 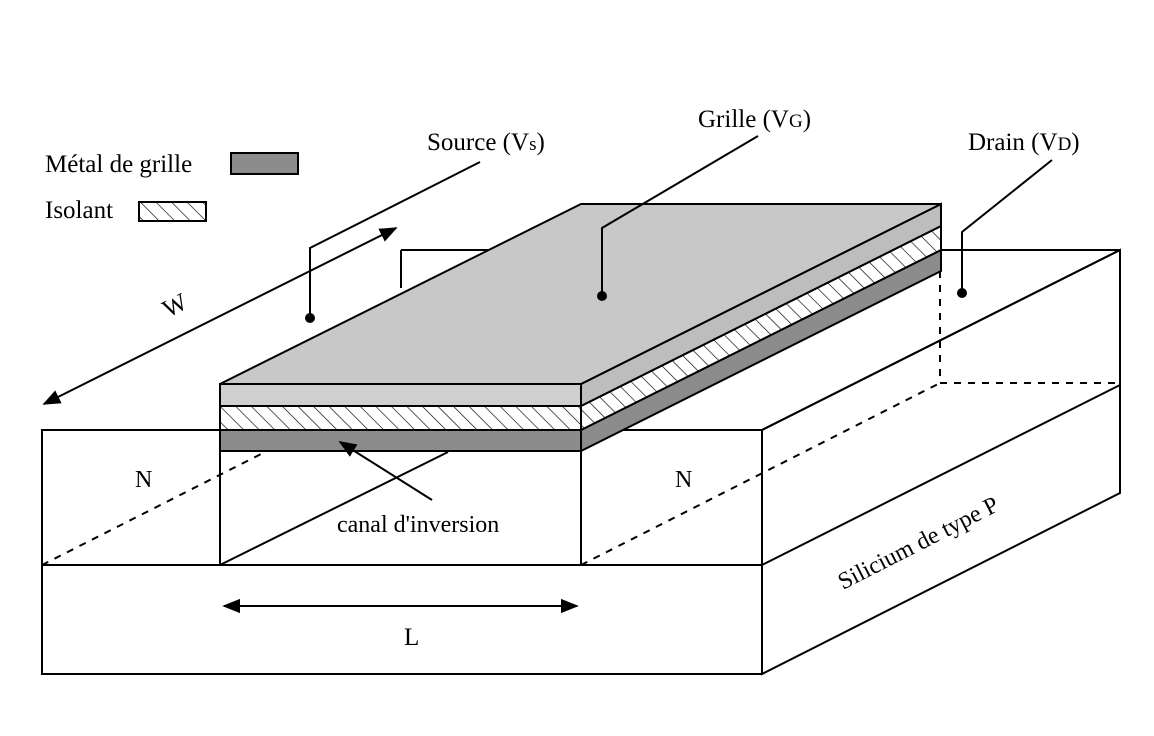 What do you see at coordinates (385, 471) in the screenshot?
I see `channel-arrow` at bounding box center [385, 471].